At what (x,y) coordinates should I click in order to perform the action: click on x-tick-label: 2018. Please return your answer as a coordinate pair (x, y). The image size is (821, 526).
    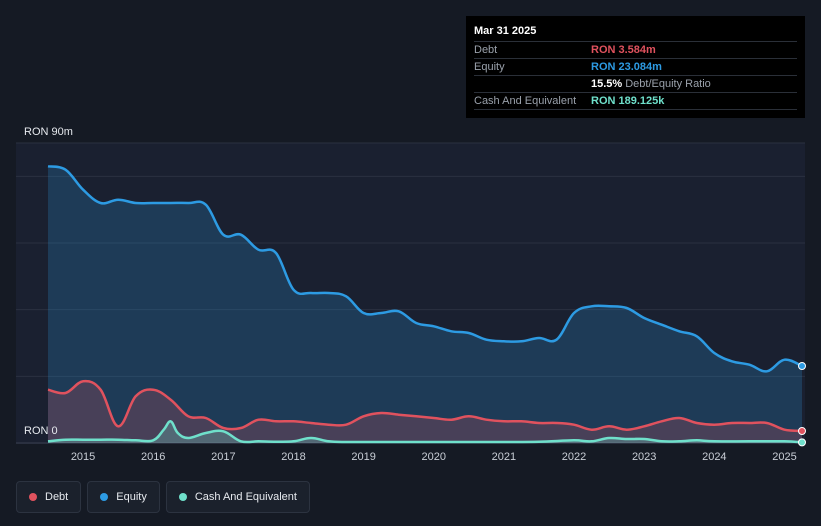
    Looking at the image, I should click on (293, 457).